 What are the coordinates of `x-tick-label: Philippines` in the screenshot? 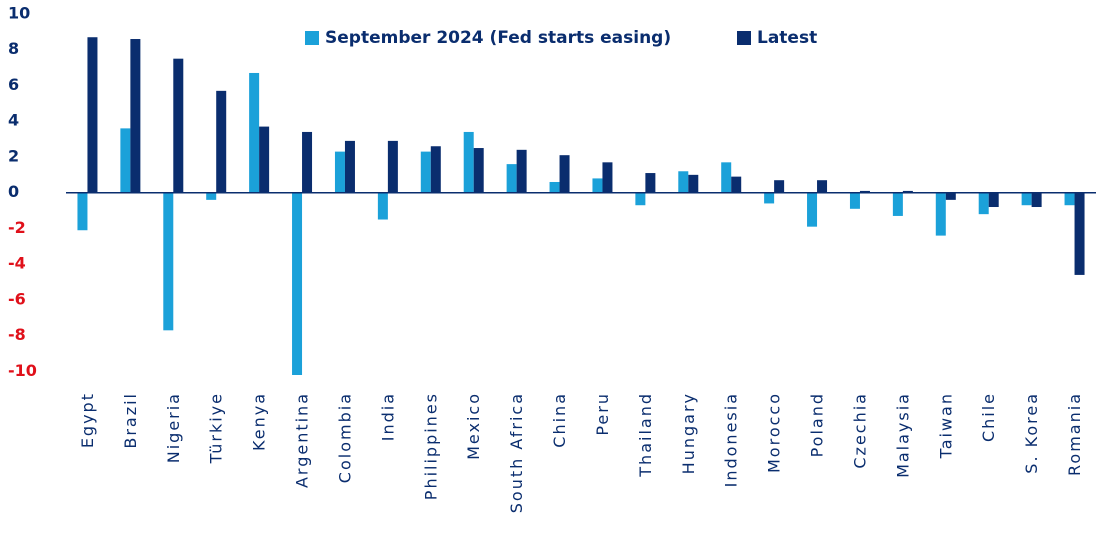 It's located at (430, 446).